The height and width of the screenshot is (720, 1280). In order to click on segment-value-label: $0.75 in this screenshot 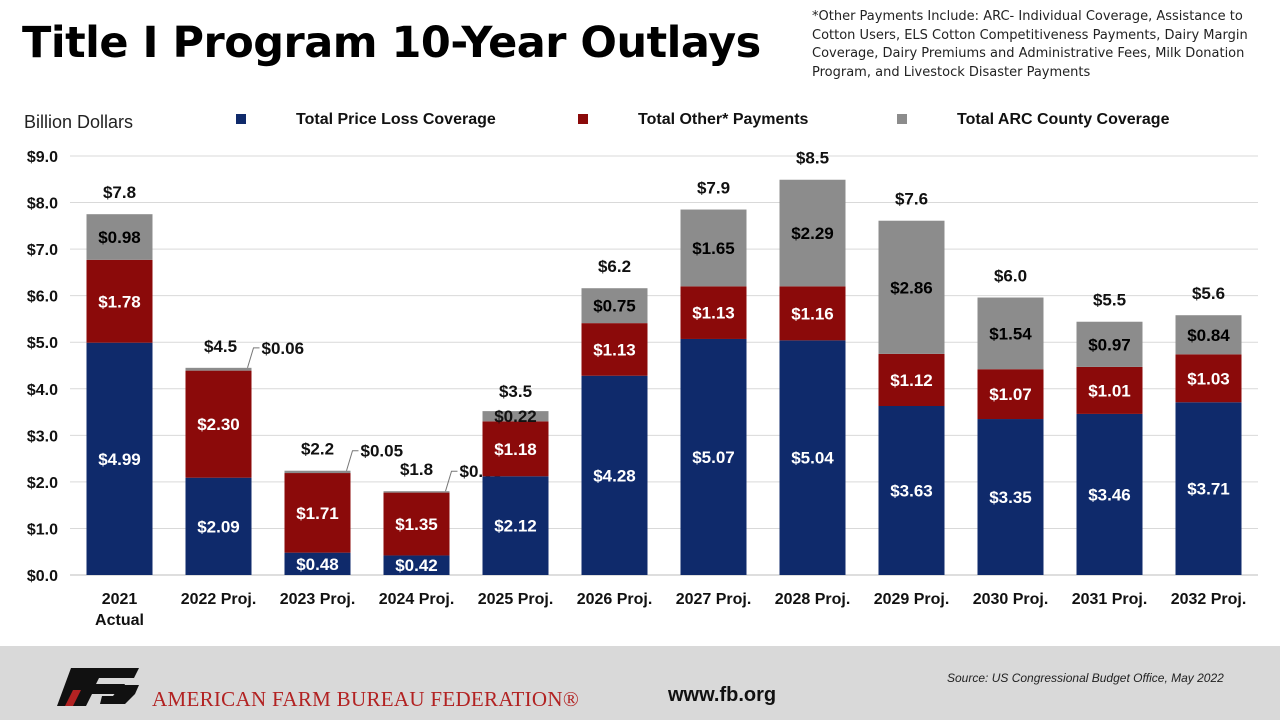, I will do `click(614, 306)`.